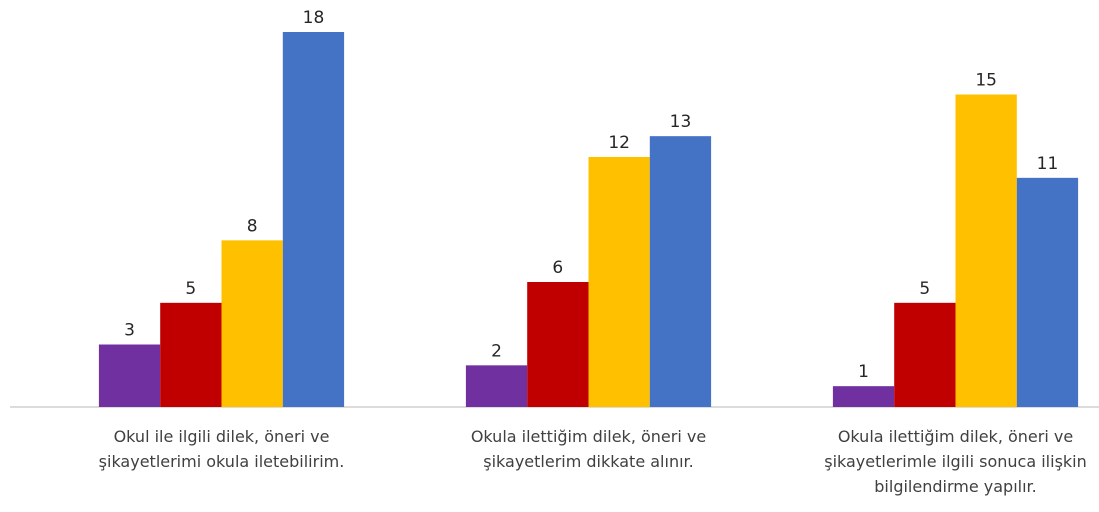 This screenshot has width=1099, height=512. What do you see at coordinates (619, 143) in the screenshot?
I see `value-label: 12` at bounding box center [619, 143].